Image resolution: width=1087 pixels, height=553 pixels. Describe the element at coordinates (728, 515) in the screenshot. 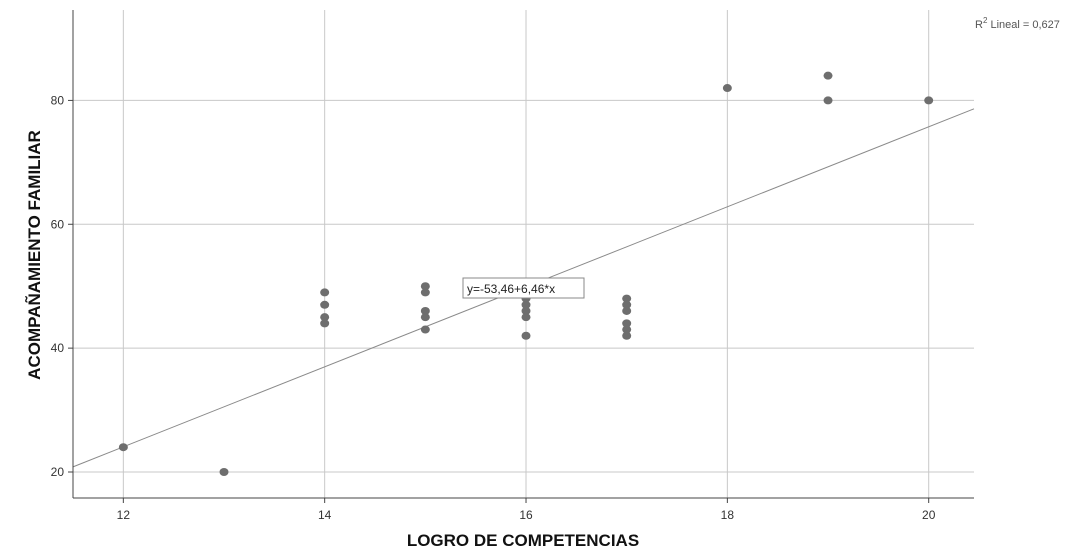

I see `x-tick-label: 18` at that location.